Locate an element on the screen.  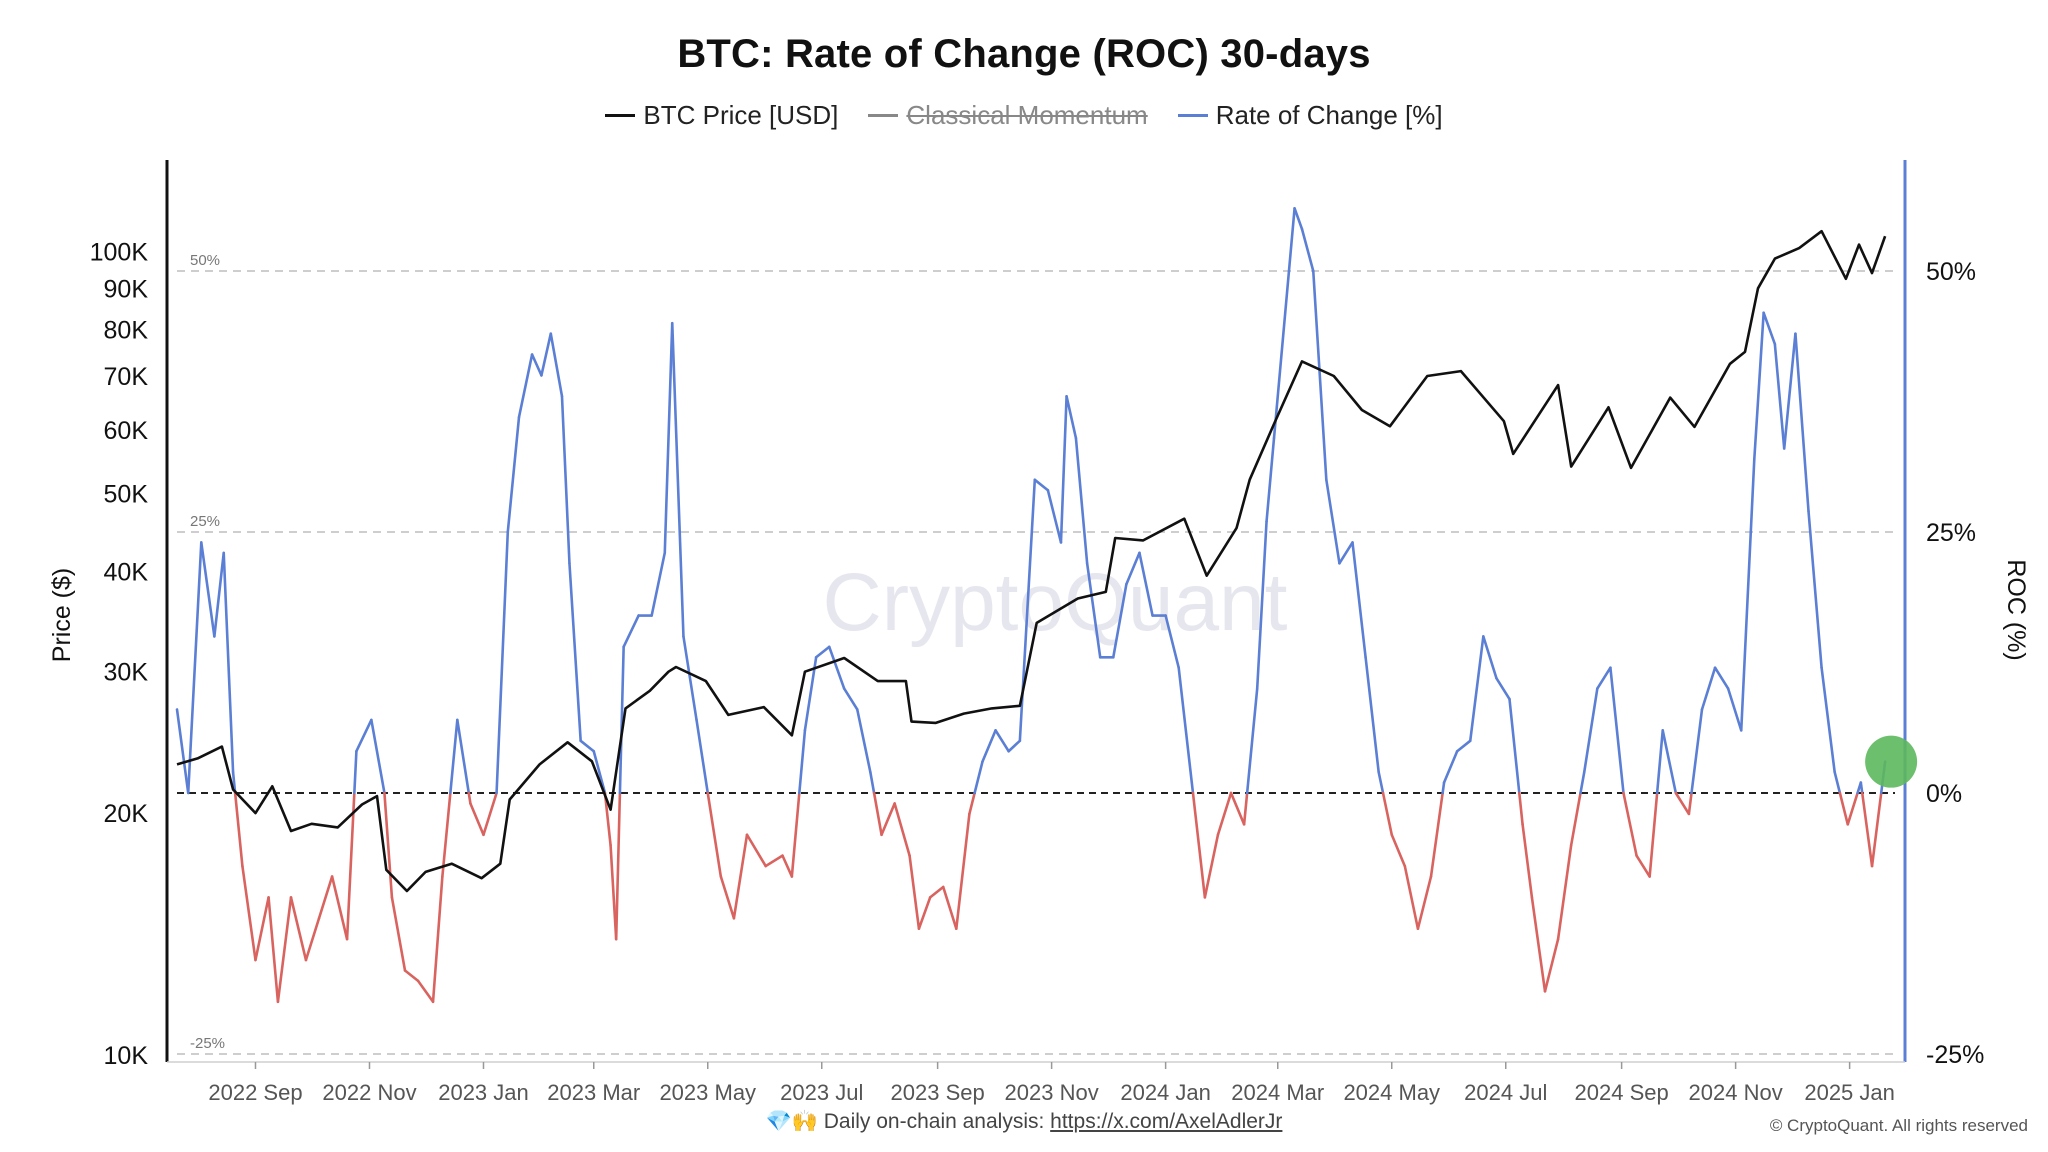
diamond-hands-icon: 💎🙌 is located at coordinates (791, 1121).